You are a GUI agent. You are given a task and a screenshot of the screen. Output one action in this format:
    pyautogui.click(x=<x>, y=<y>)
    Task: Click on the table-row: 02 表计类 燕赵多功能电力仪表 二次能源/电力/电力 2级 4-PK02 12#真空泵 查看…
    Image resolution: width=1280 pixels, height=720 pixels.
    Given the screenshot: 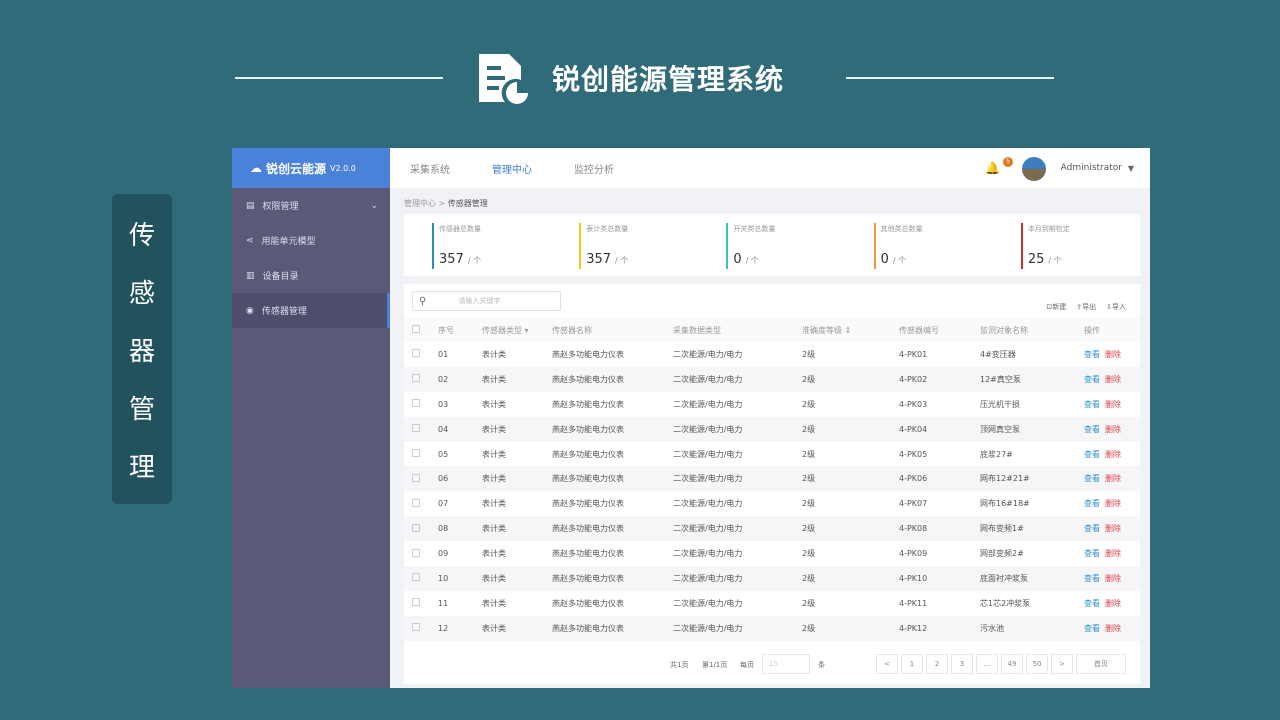 What is the action you would take?
    pyautogui.click(x=772, y=379)
    